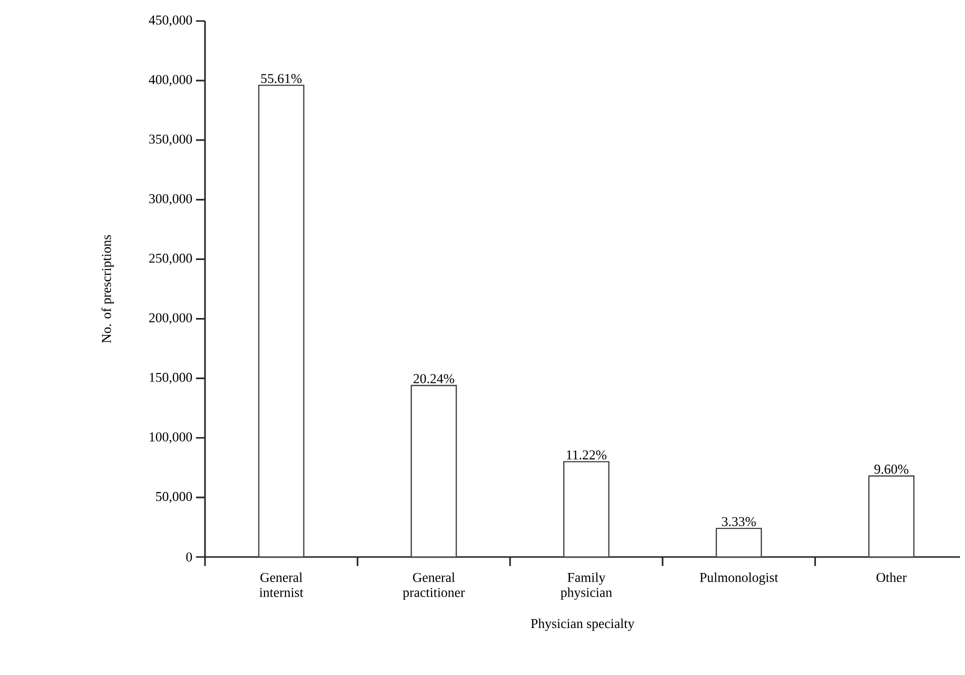 Image resolution: width=965 pixels, height=675 pixels. Describe the element at coordinates (174, 497) in the screenshot. I see `y-tick-label: 50,000` at that location.